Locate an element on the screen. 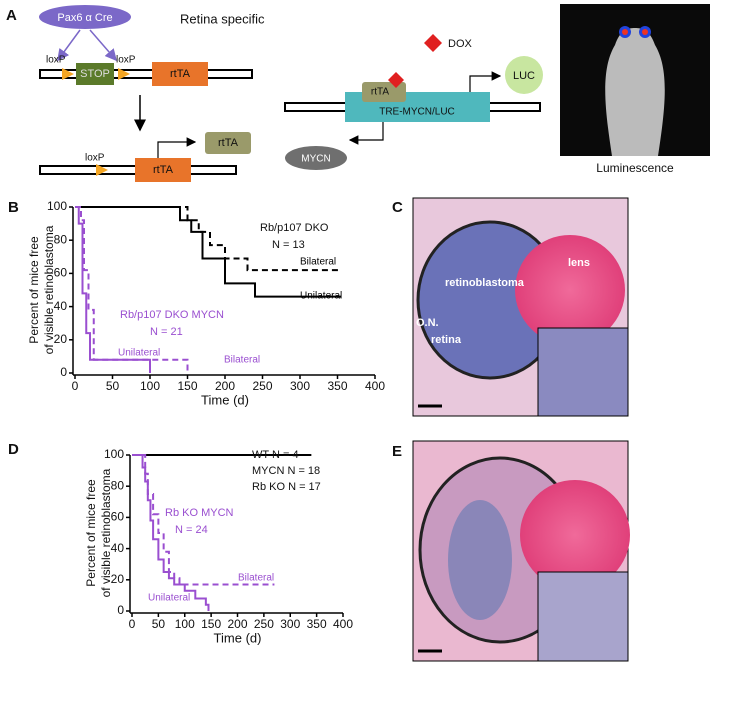  mycn-ellipse is located at coordinates (316, 158).